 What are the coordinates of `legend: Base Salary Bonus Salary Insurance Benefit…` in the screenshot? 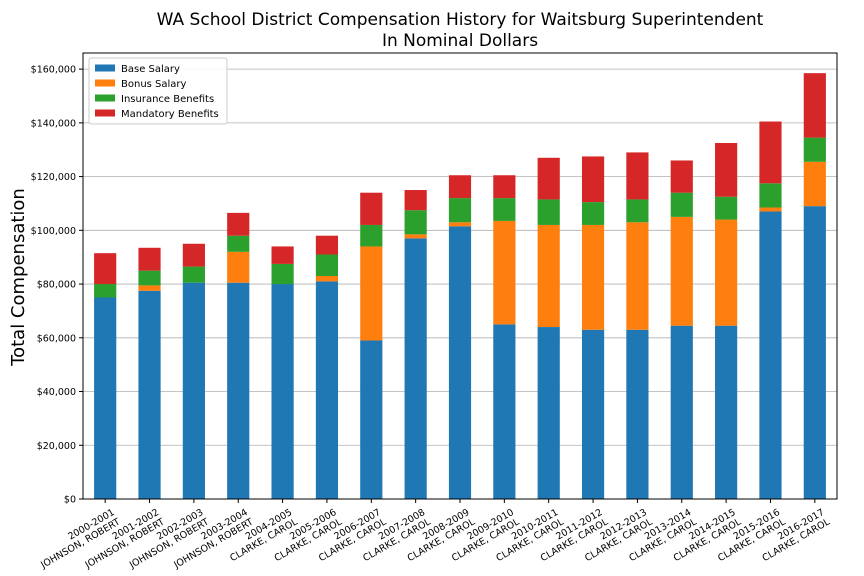 It's located at (158, 91).